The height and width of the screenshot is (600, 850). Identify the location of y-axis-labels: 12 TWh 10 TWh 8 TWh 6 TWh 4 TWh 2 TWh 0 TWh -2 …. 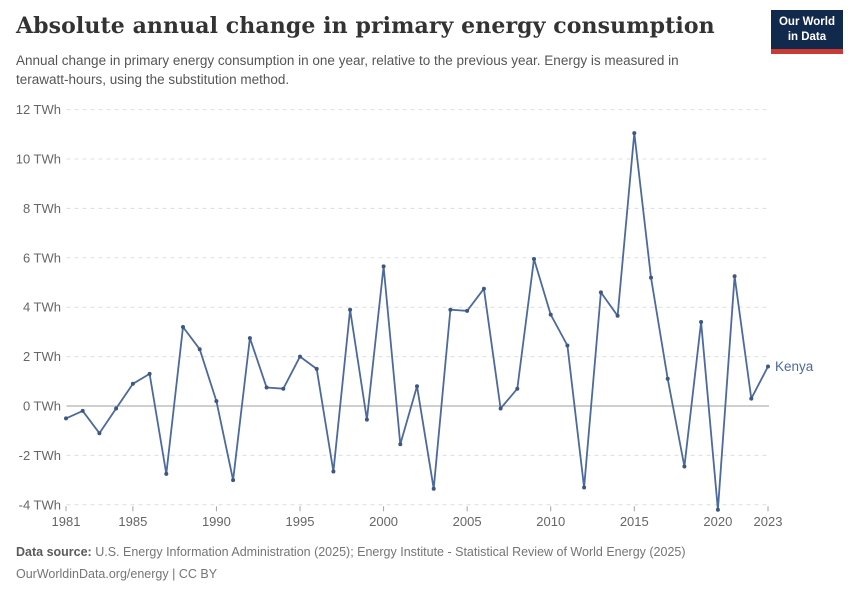
(38, 307).